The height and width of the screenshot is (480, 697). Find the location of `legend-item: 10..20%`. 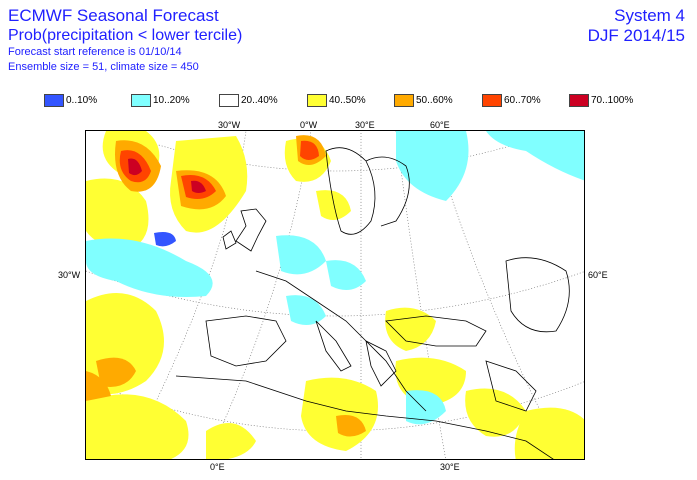

legend-item: 10..20% is located at coordinates (160, 100).